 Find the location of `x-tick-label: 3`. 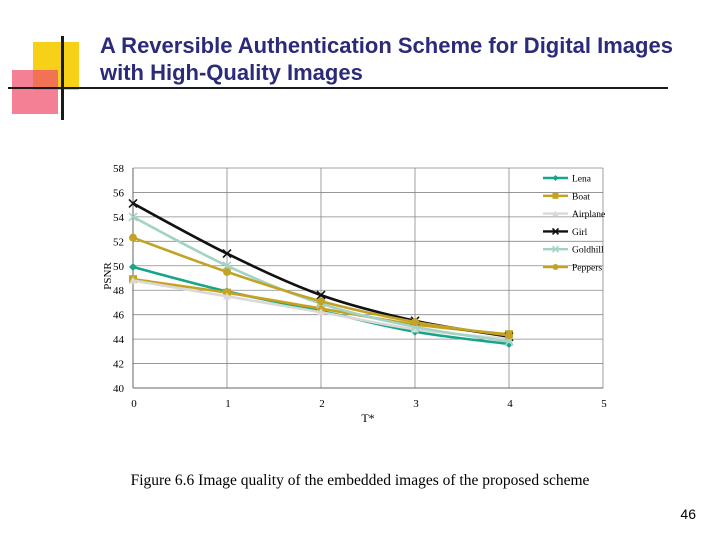

x-tick-label: 3 is located at coordinates (416, 404).